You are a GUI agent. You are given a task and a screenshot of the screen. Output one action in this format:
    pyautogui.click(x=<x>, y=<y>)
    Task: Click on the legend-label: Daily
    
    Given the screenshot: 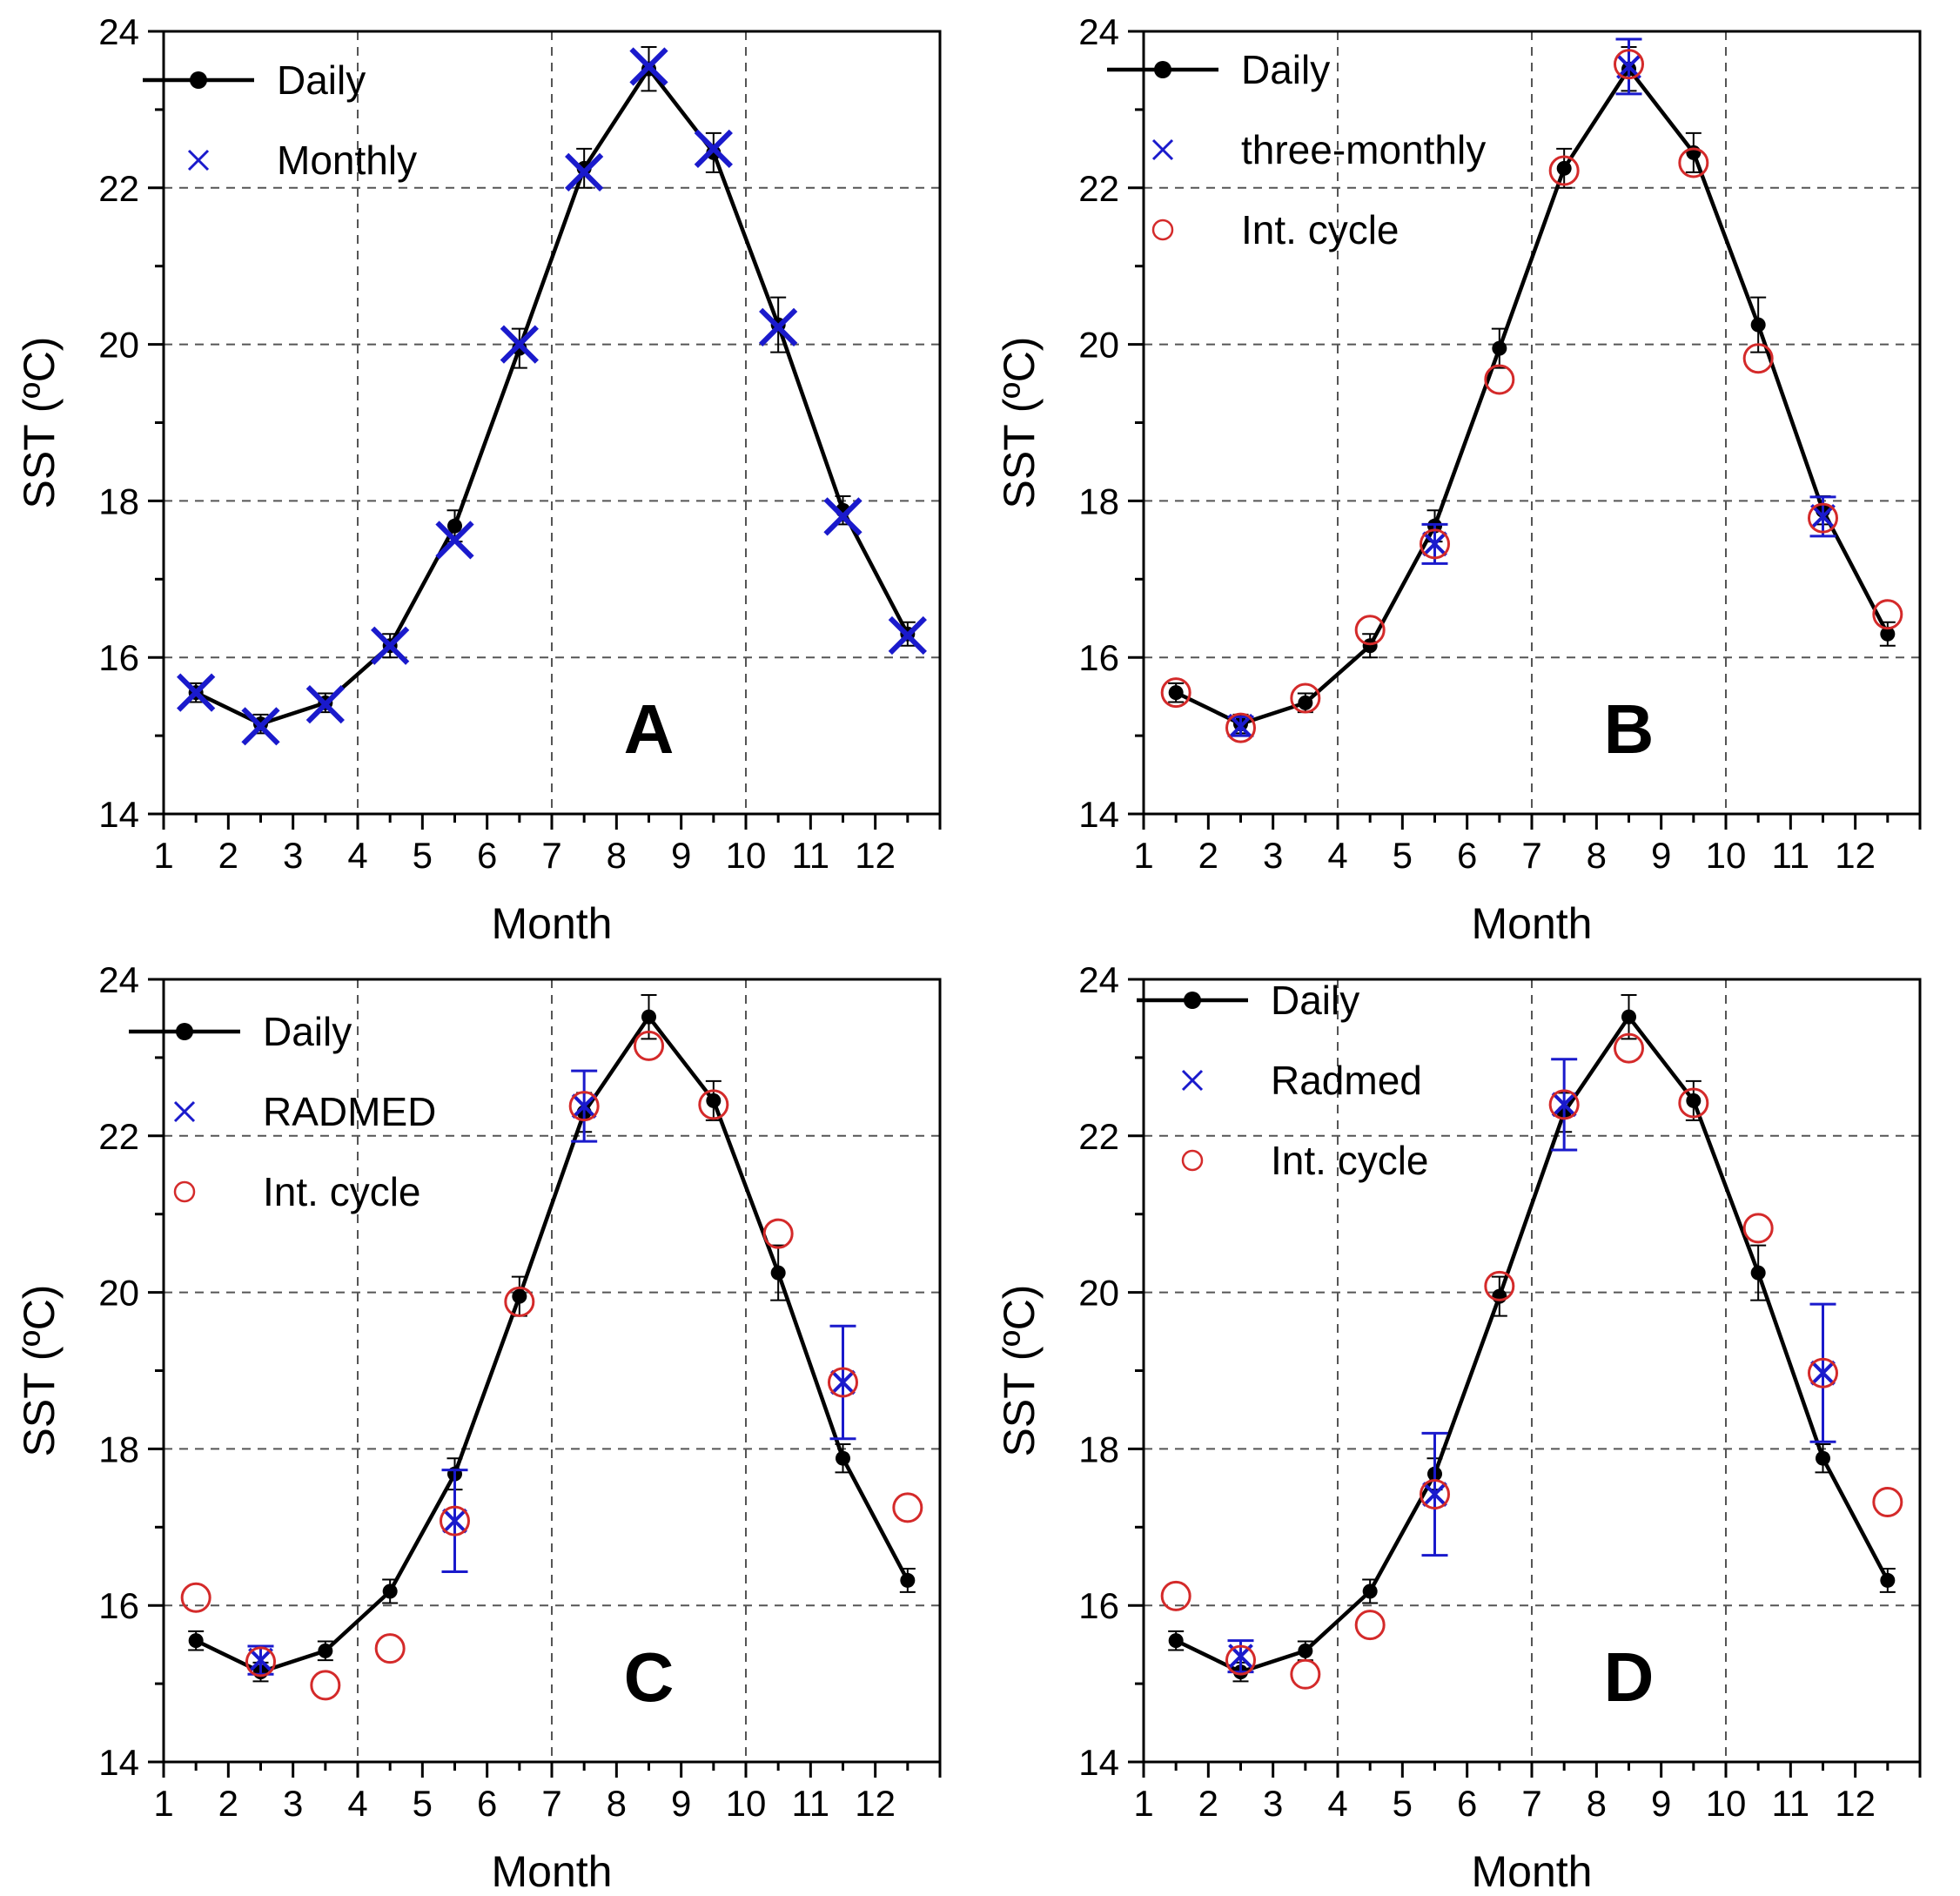 What is the action you would take?
    pyautogui.click(x=307, y=1031)
    